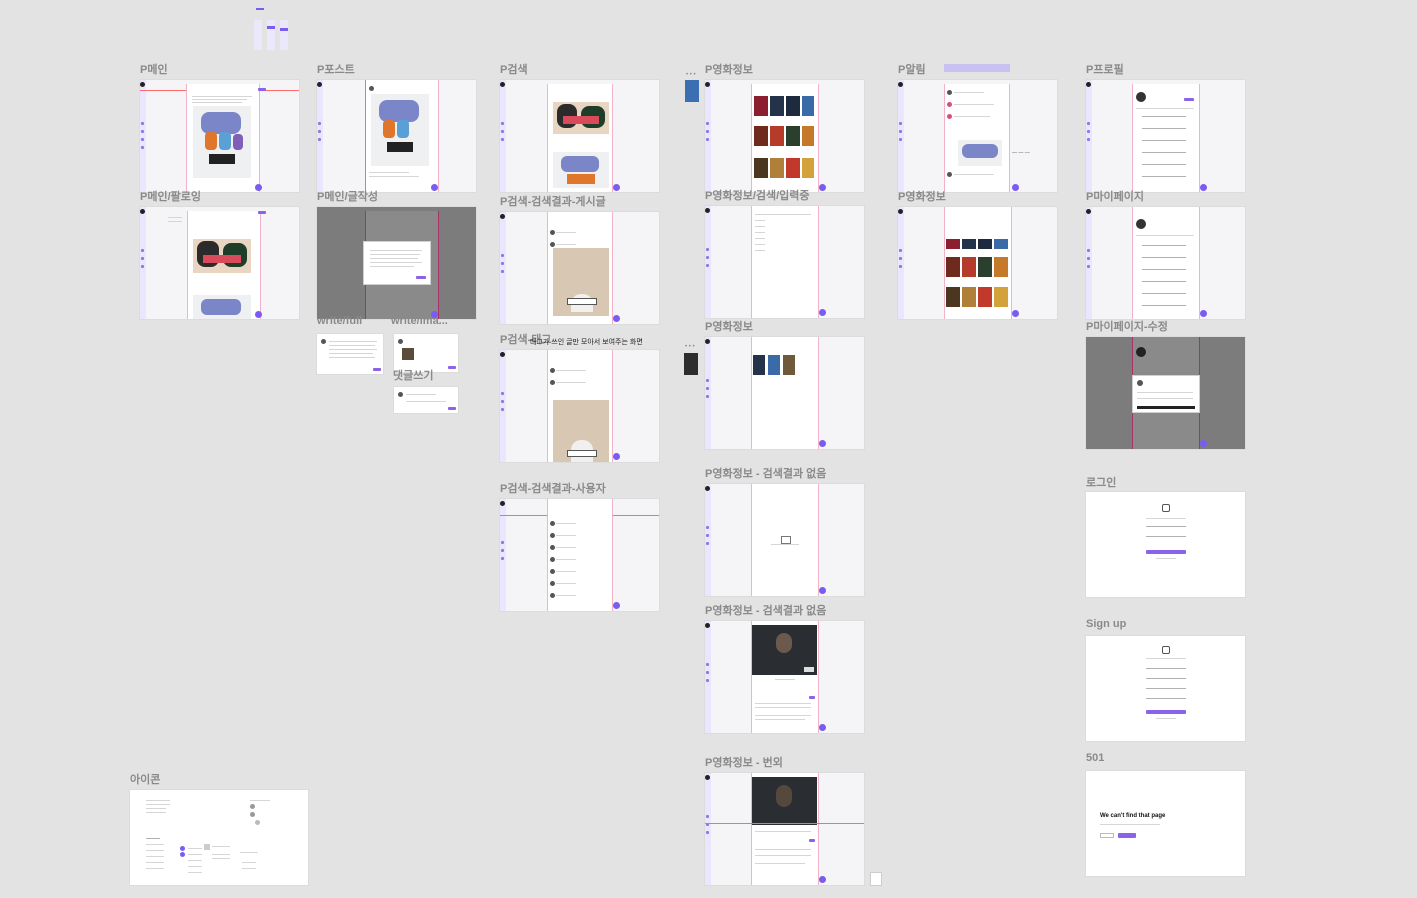  Describe the element at coordinates (729, 327) in the screenshot. I see `frame-label-movie-3: P영화정보` at that location.